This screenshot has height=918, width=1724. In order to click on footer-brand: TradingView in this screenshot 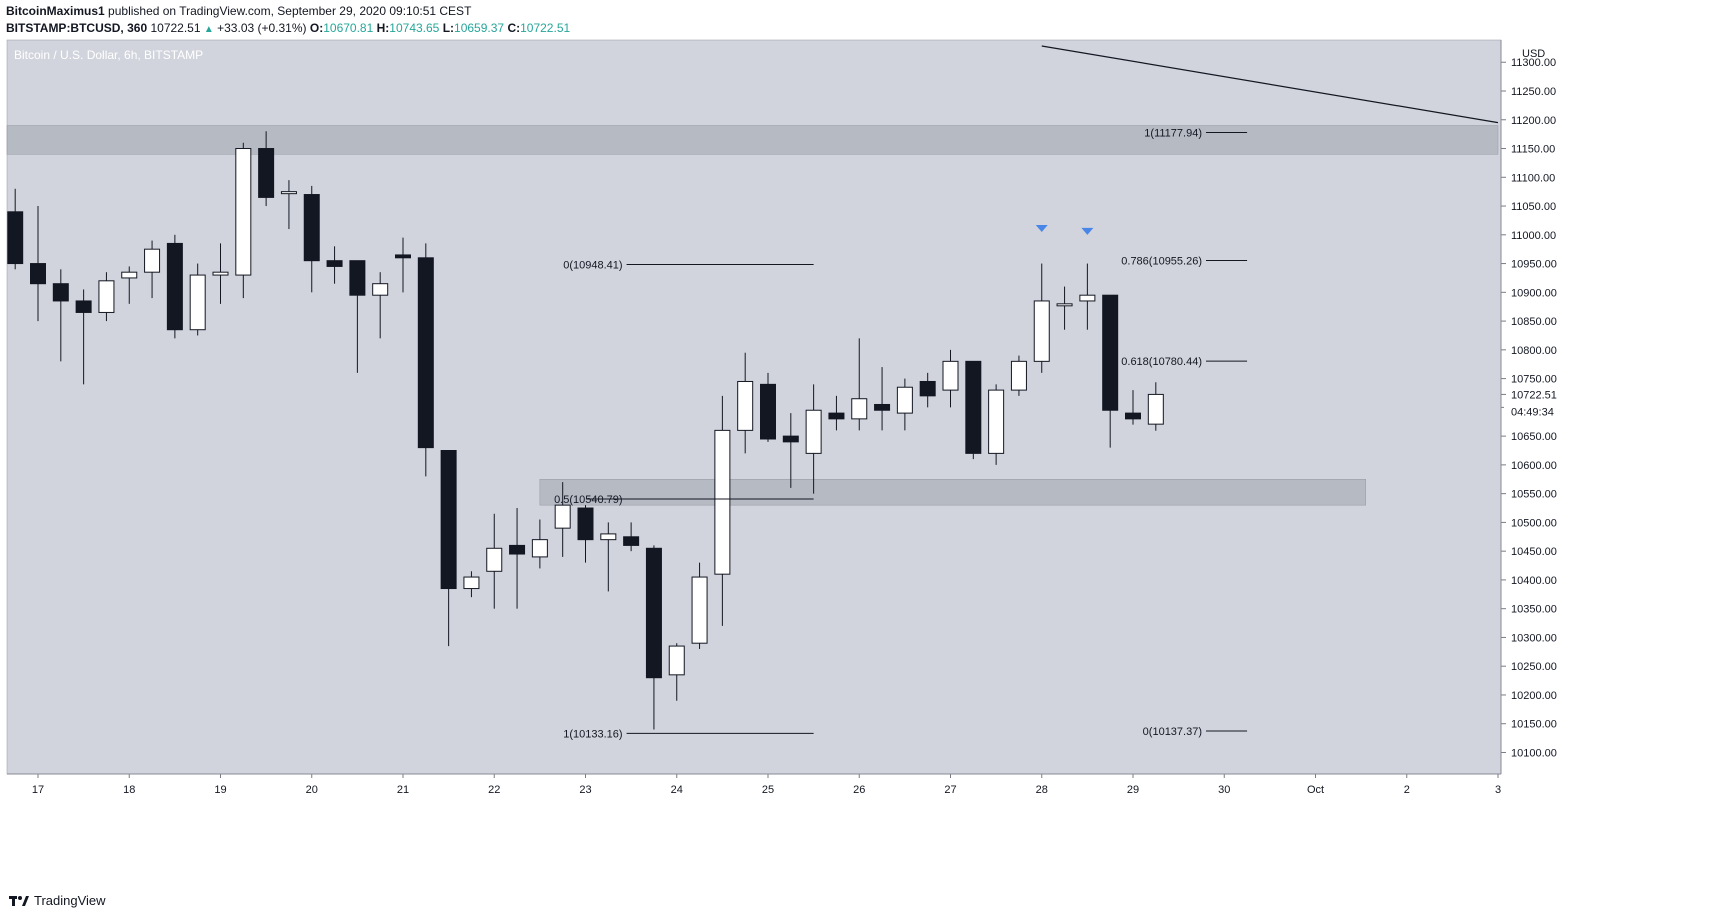, I will do `click(70, 900)`.